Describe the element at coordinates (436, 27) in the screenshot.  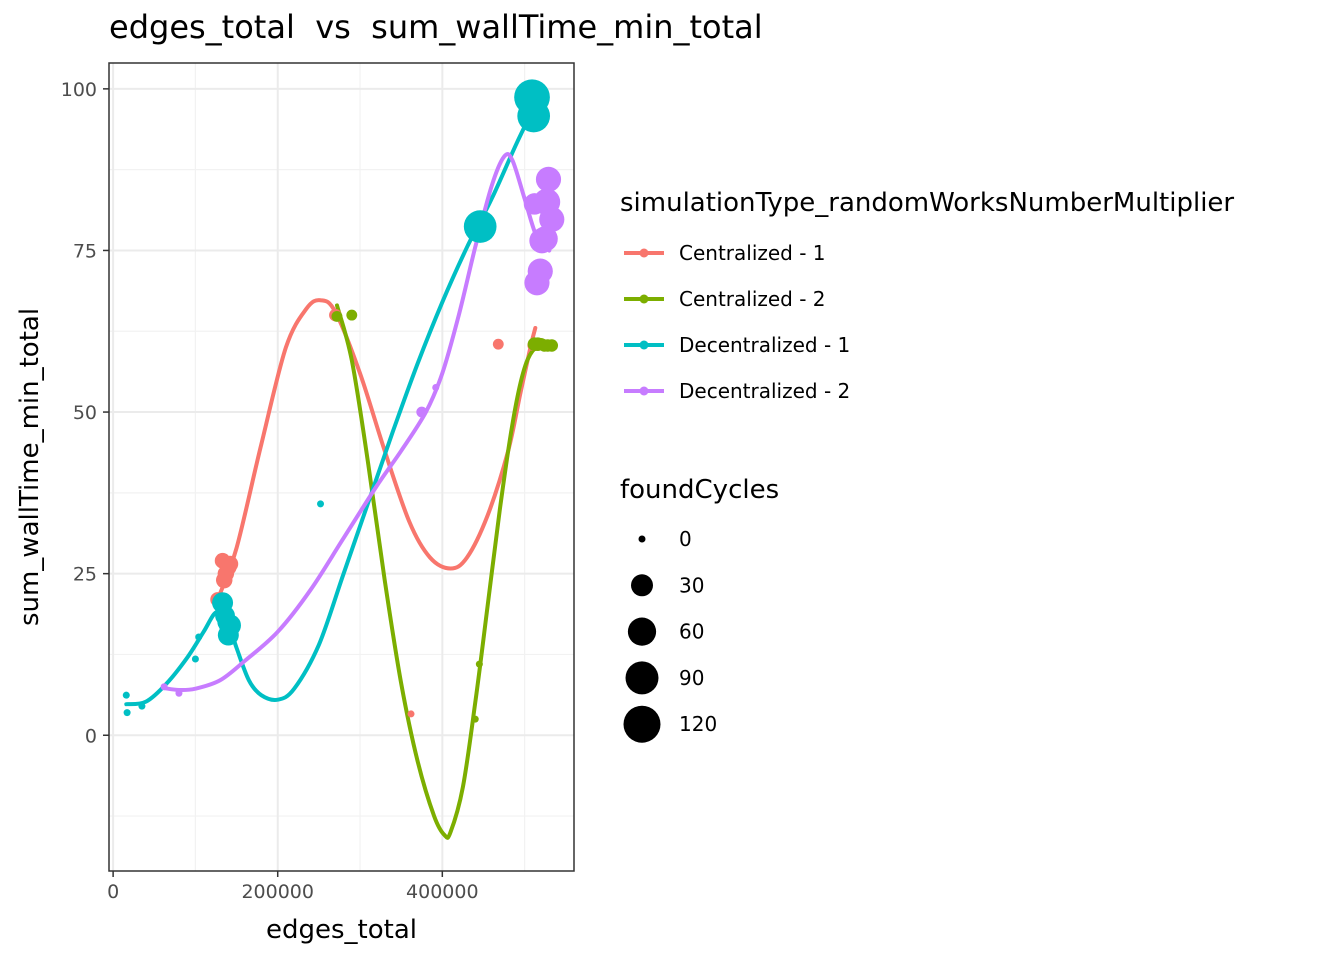
I see `chart-title: edges_total vs sum_wallTime_min_total` at that location.